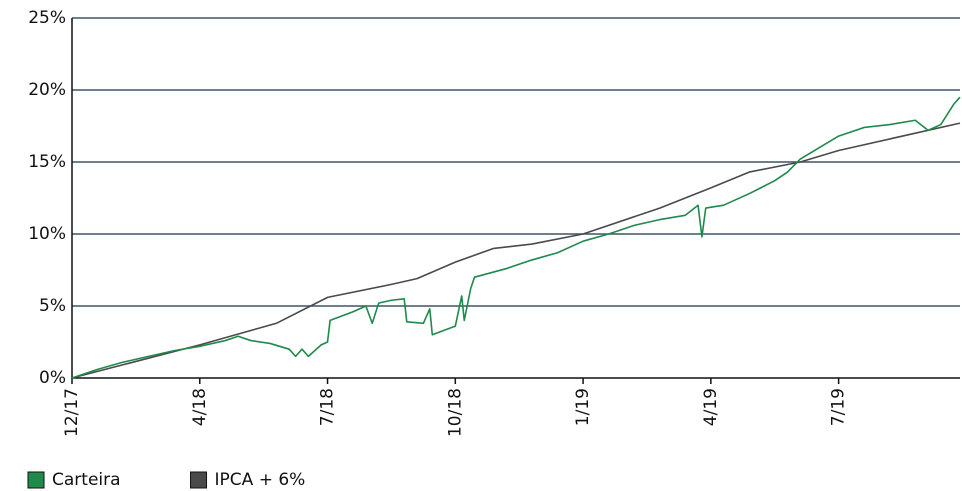  Describe the element at coordinates (47, 162) in the screenshot. I see `y-tick-label: 15%` at that location.